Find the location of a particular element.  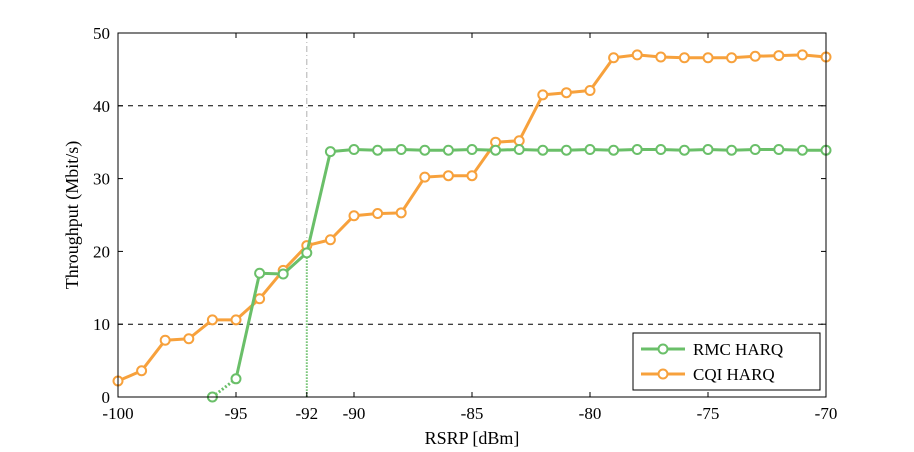

x-tick-label: -90 is located at coordinates (354, 413).